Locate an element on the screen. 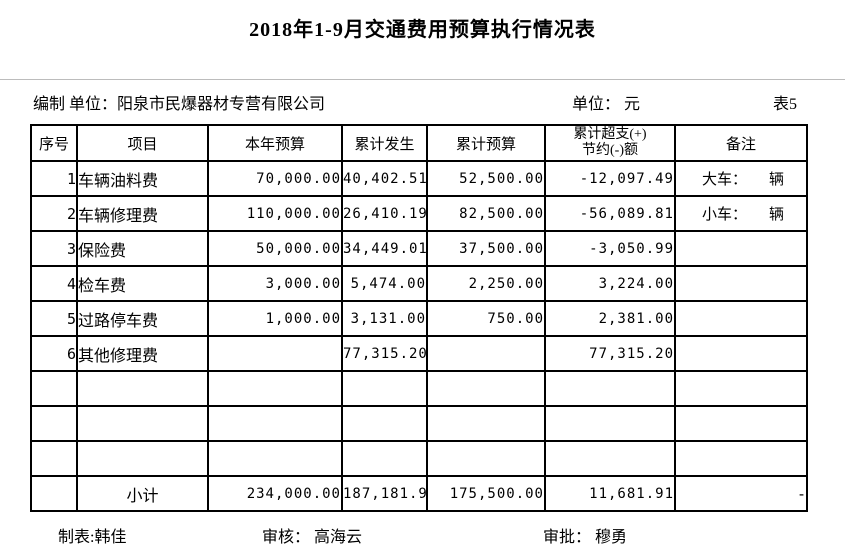 The height and width of the screenshot is (557, 845). cell-variance: 77,315.20 is located at coordinates (610, 353).